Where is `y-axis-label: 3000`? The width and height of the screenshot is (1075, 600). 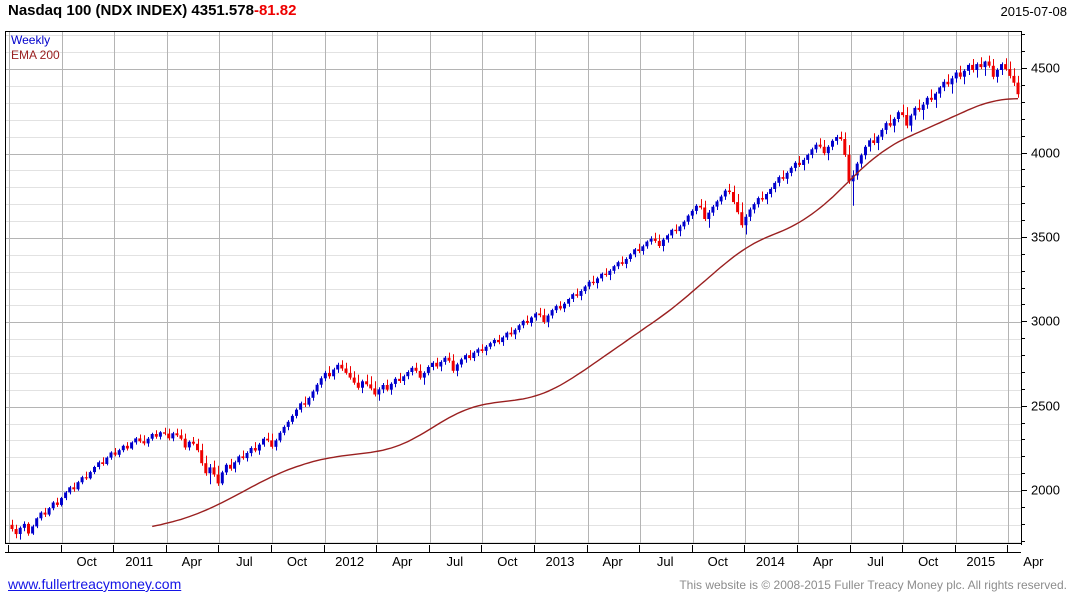
y-axis-label: 3000 is located at coordinates (1045, 321).